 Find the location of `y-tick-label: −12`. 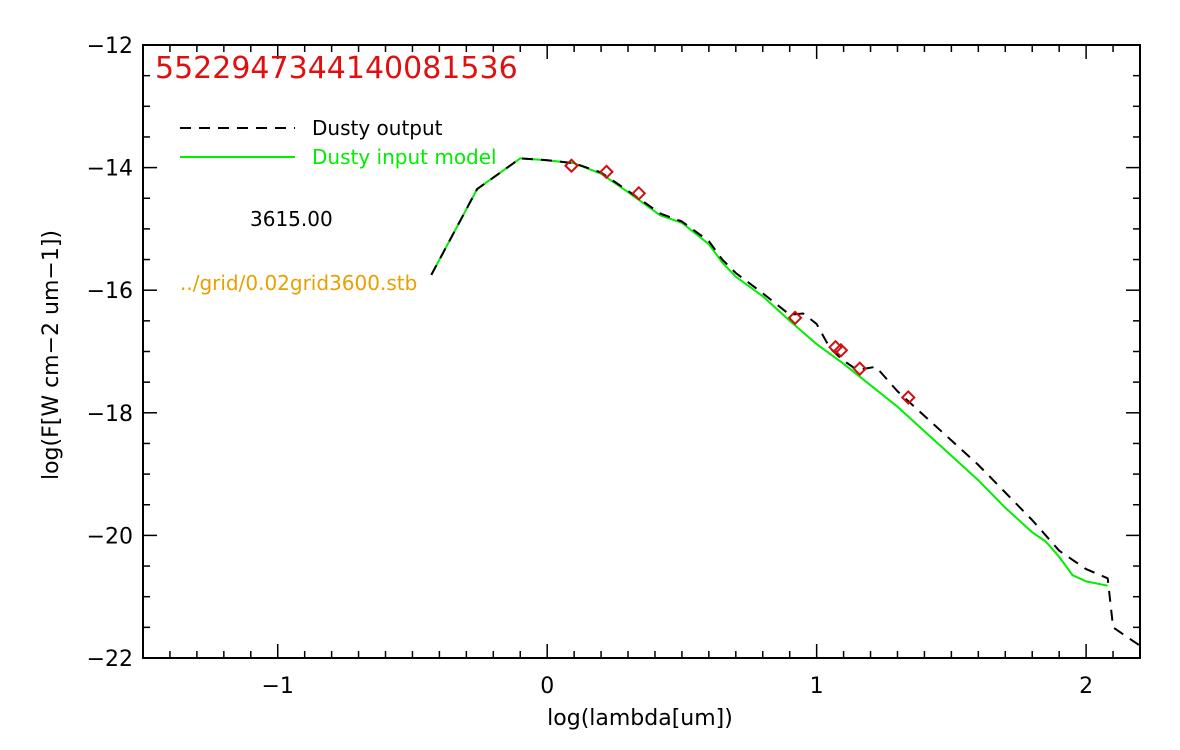

y-tick-label: −12 is located at coordinates (110, 46).